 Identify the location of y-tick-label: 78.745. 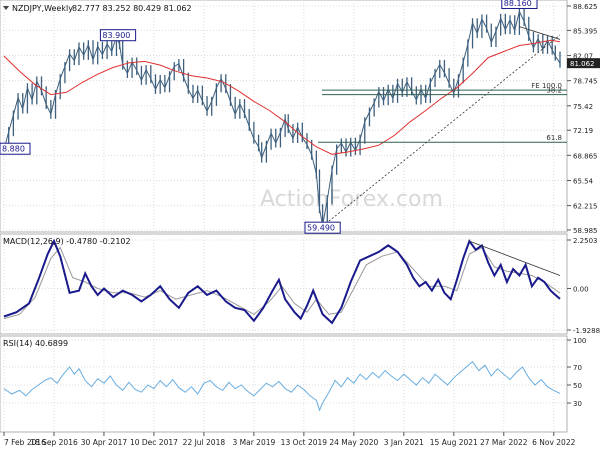
(585, 82).